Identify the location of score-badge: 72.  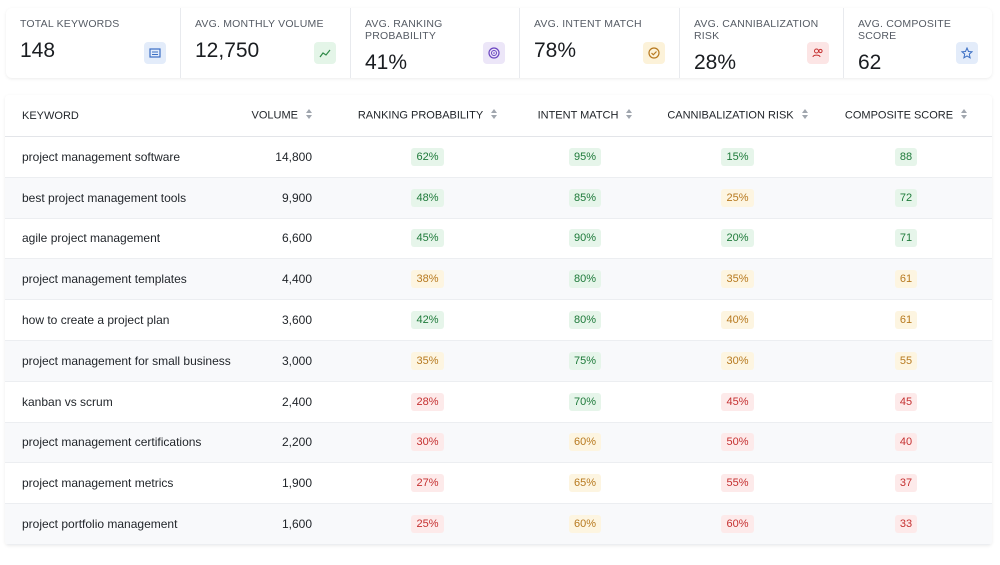
(906, 197).